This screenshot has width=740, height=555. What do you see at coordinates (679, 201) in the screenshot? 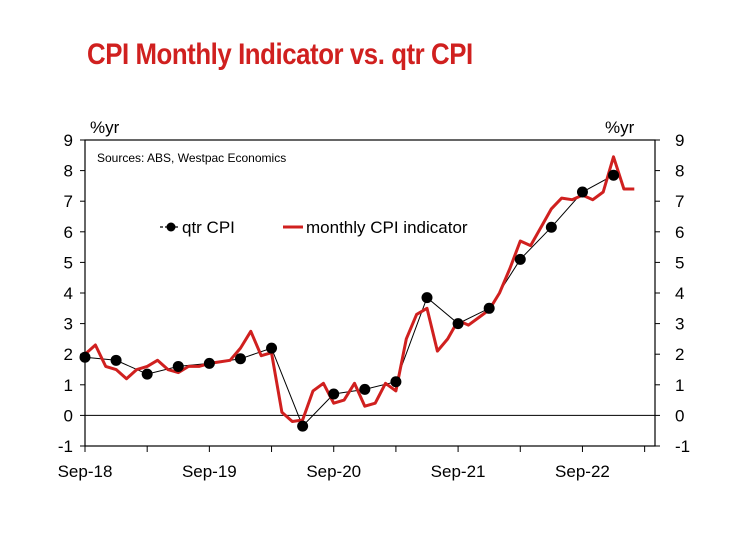
I see `y-tick-label-right: 7` at bounding box center [679, 201].